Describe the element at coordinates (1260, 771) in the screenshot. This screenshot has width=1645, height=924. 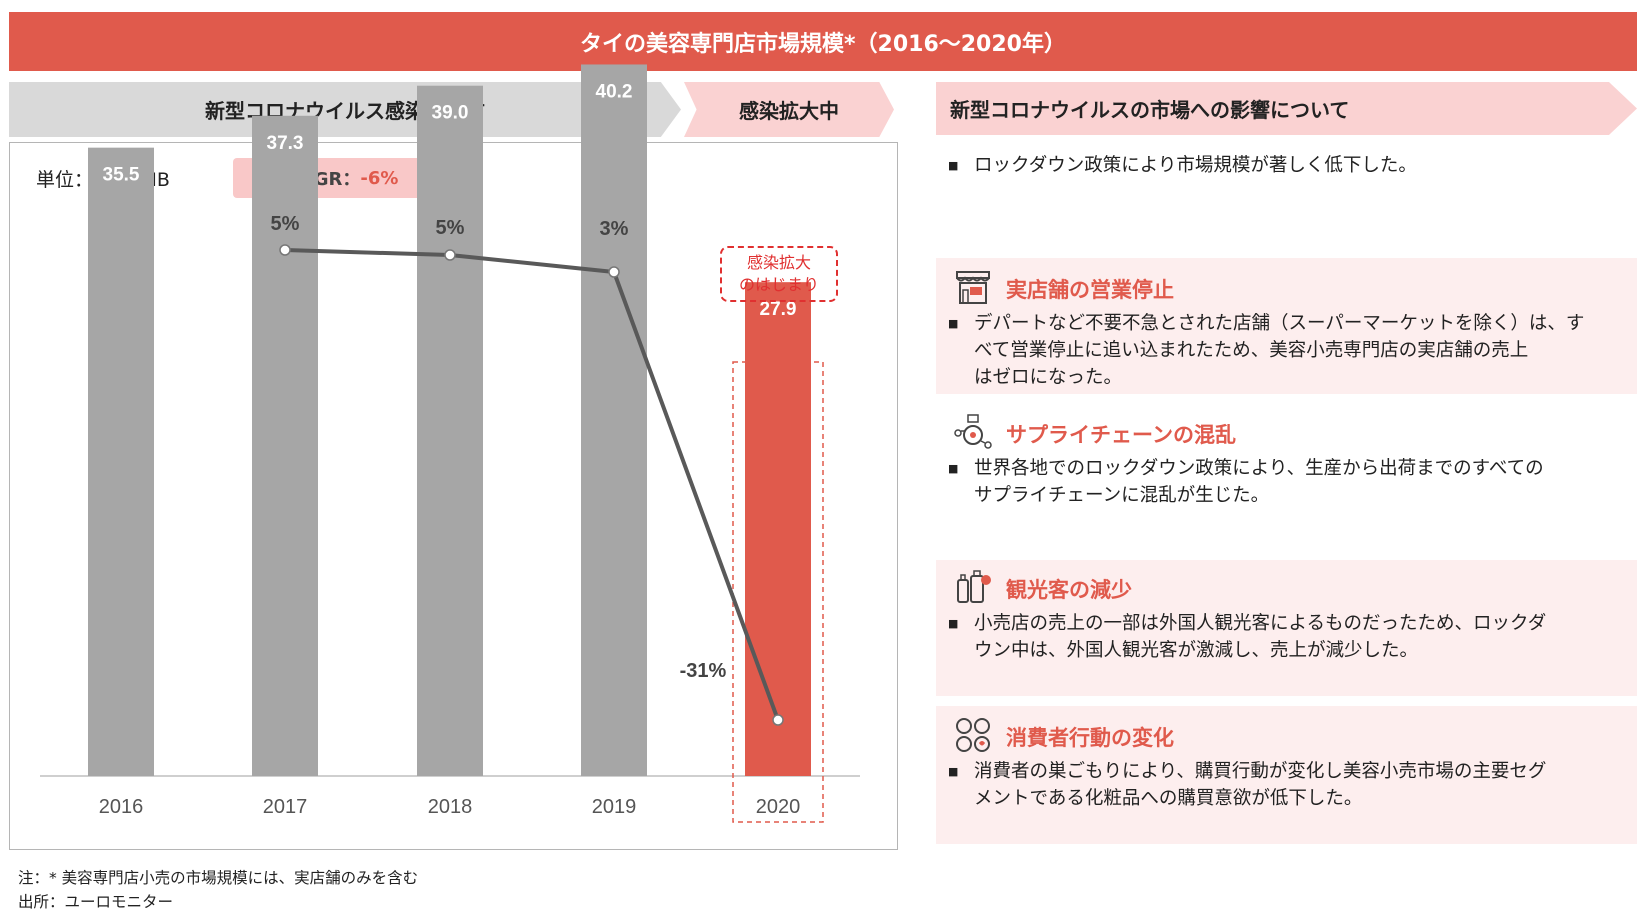
I see `bullet-line: 消費者の巣ごもりにより、購買行動が変化し美容小売市場の主要セグ` at that location.